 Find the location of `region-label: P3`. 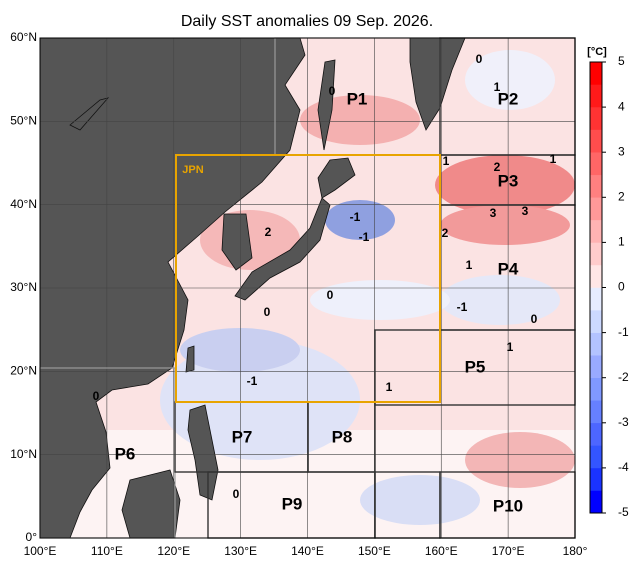

region-label: P3 is located at coordinates (508, 180).